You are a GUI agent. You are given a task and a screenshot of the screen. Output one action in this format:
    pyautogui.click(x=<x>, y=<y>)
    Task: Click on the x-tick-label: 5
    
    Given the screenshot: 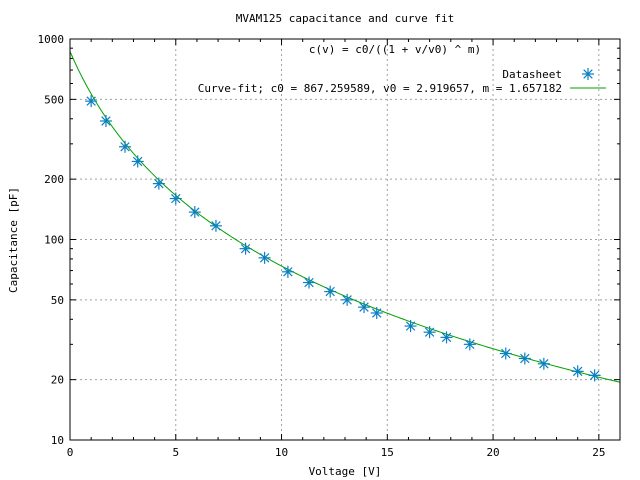 What is the action you would take?
    pyautogui.click(x=175, y=452)
    